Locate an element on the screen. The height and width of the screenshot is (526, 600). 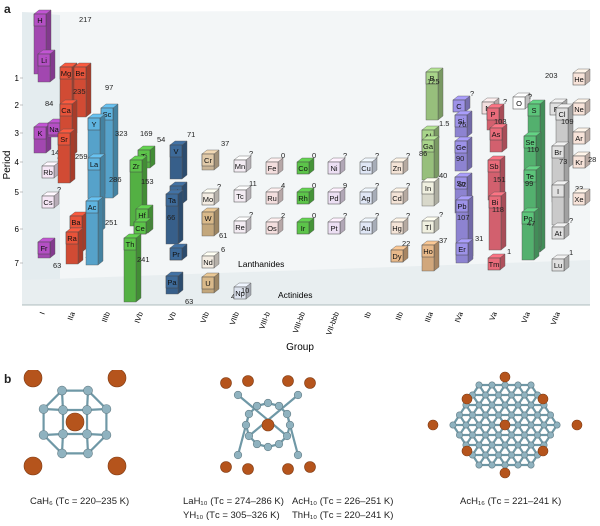
element-tc-value: 109 is located at coordinates (567, 121).